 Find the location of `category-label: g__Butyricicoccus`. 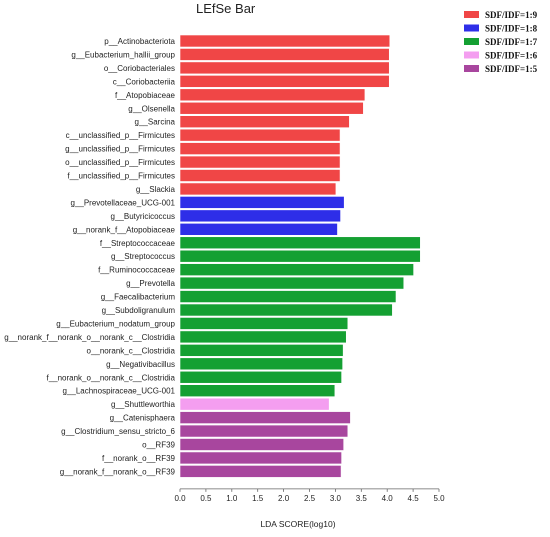

category-label: g__Butyricicoccus is located at coordinates (143, 216).